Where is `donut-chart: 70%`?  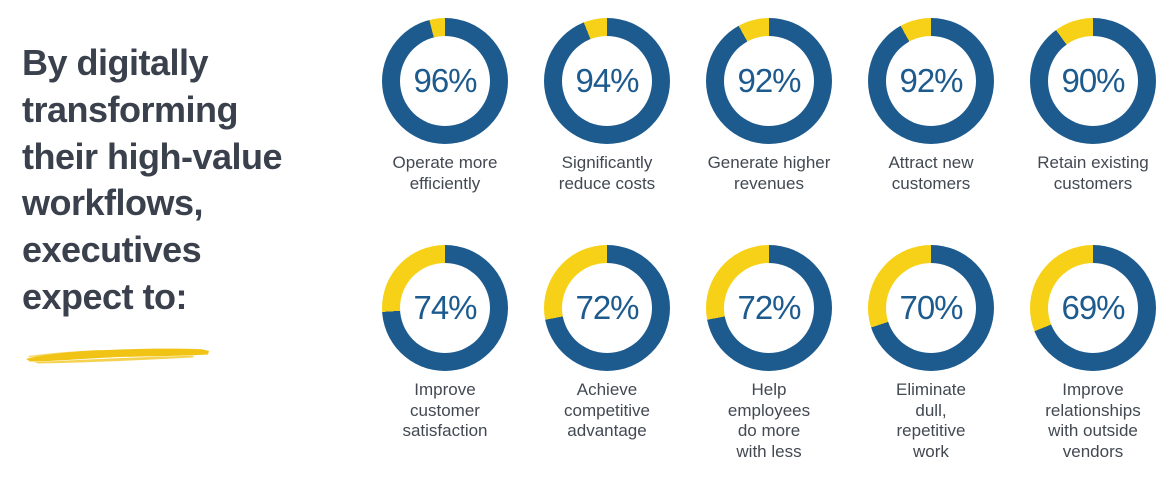 donut-chart: 70% is located at coordinates (931, 308).